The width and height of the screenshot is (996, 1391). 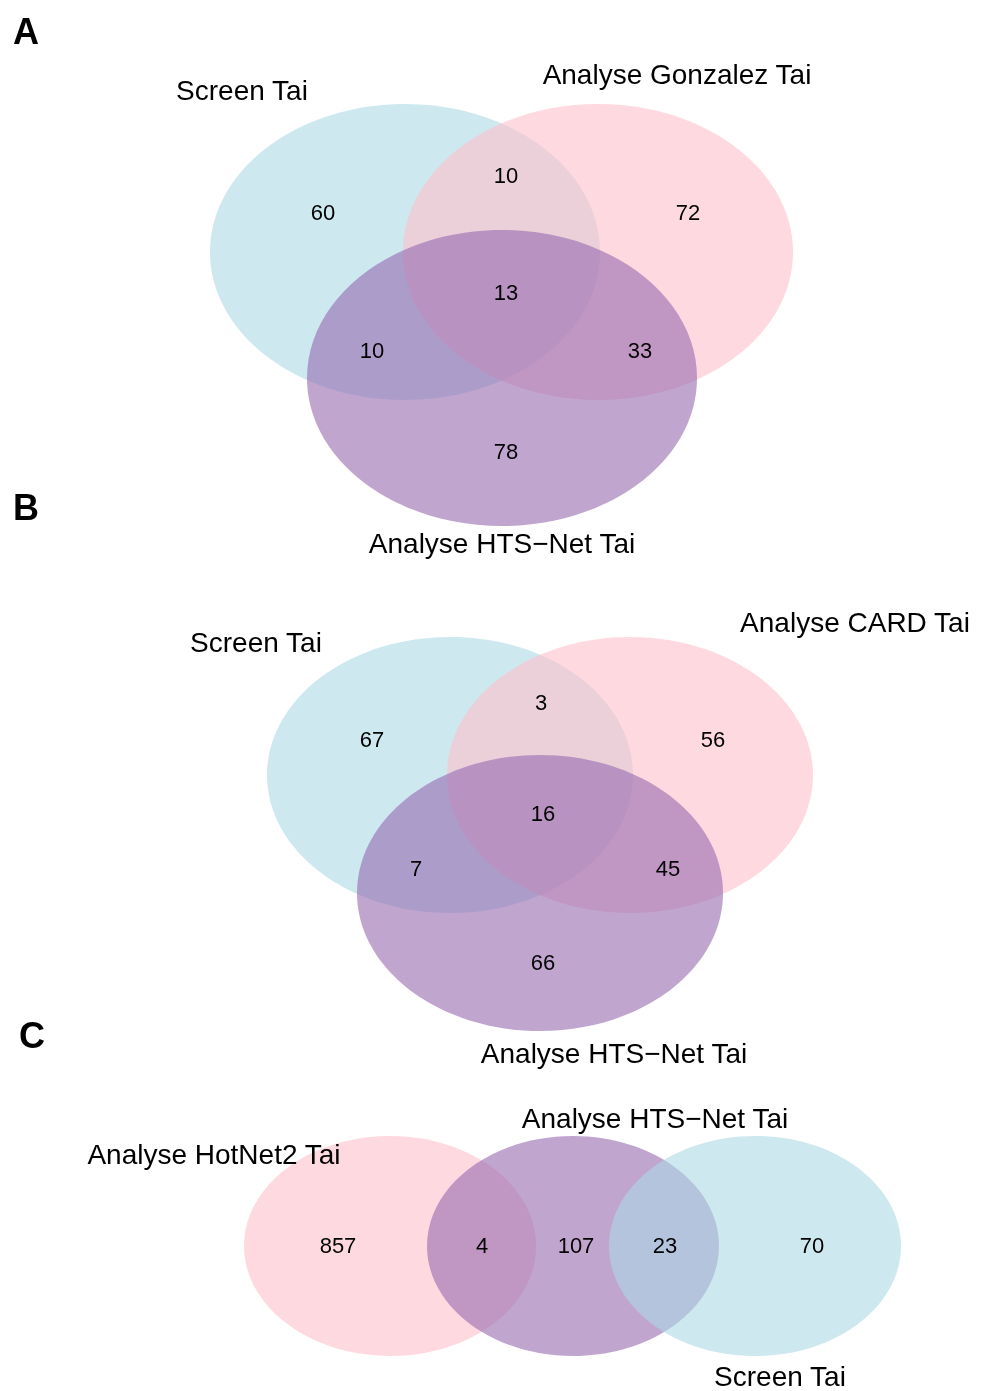 What do you see at coordinates (855, 622) in the screenshot?
I see `text: Analyse CARD Tai` at bounding box center [855, 622].